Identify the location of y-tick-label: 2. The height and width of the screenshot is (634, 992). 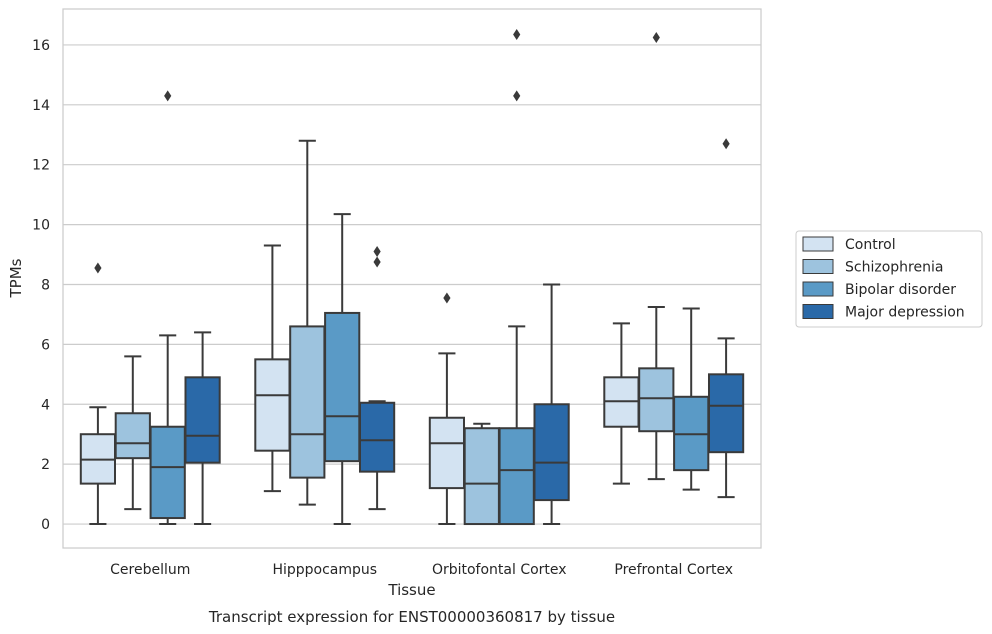
(45, 465).